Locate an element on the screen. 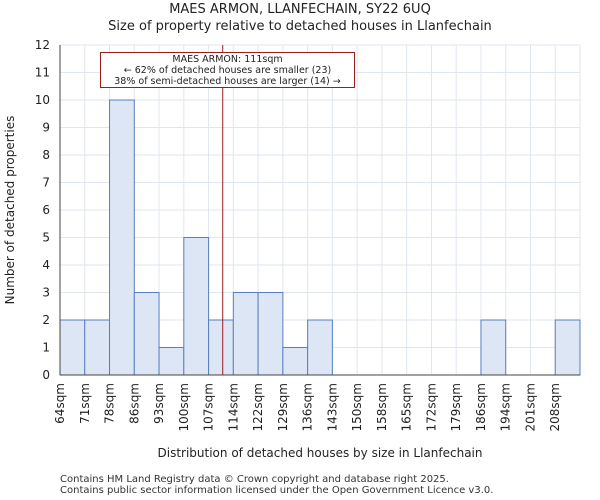 Image resolution: width=600 pixels, height=500 pixels. x-tick-label: 122sqm is located at coordinates (258, 407).